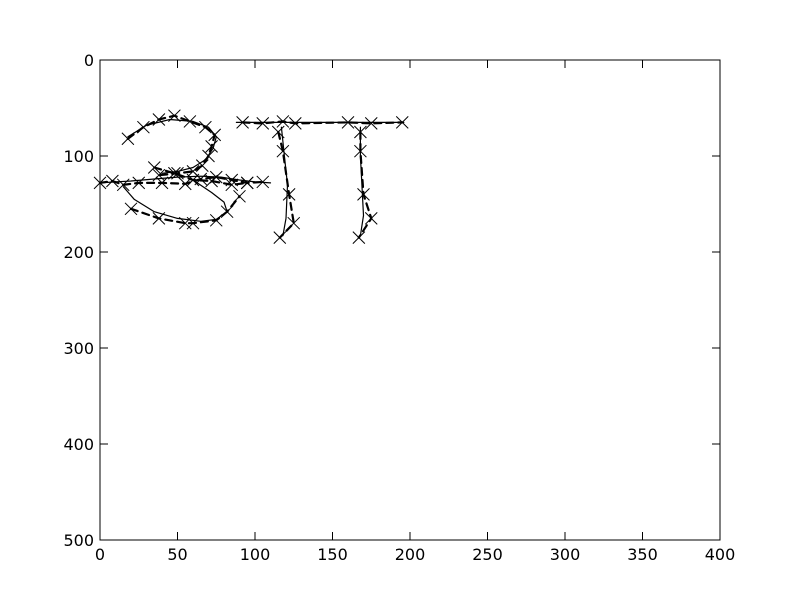  I want to click on x-tick-label: 250, so click(487, 554).